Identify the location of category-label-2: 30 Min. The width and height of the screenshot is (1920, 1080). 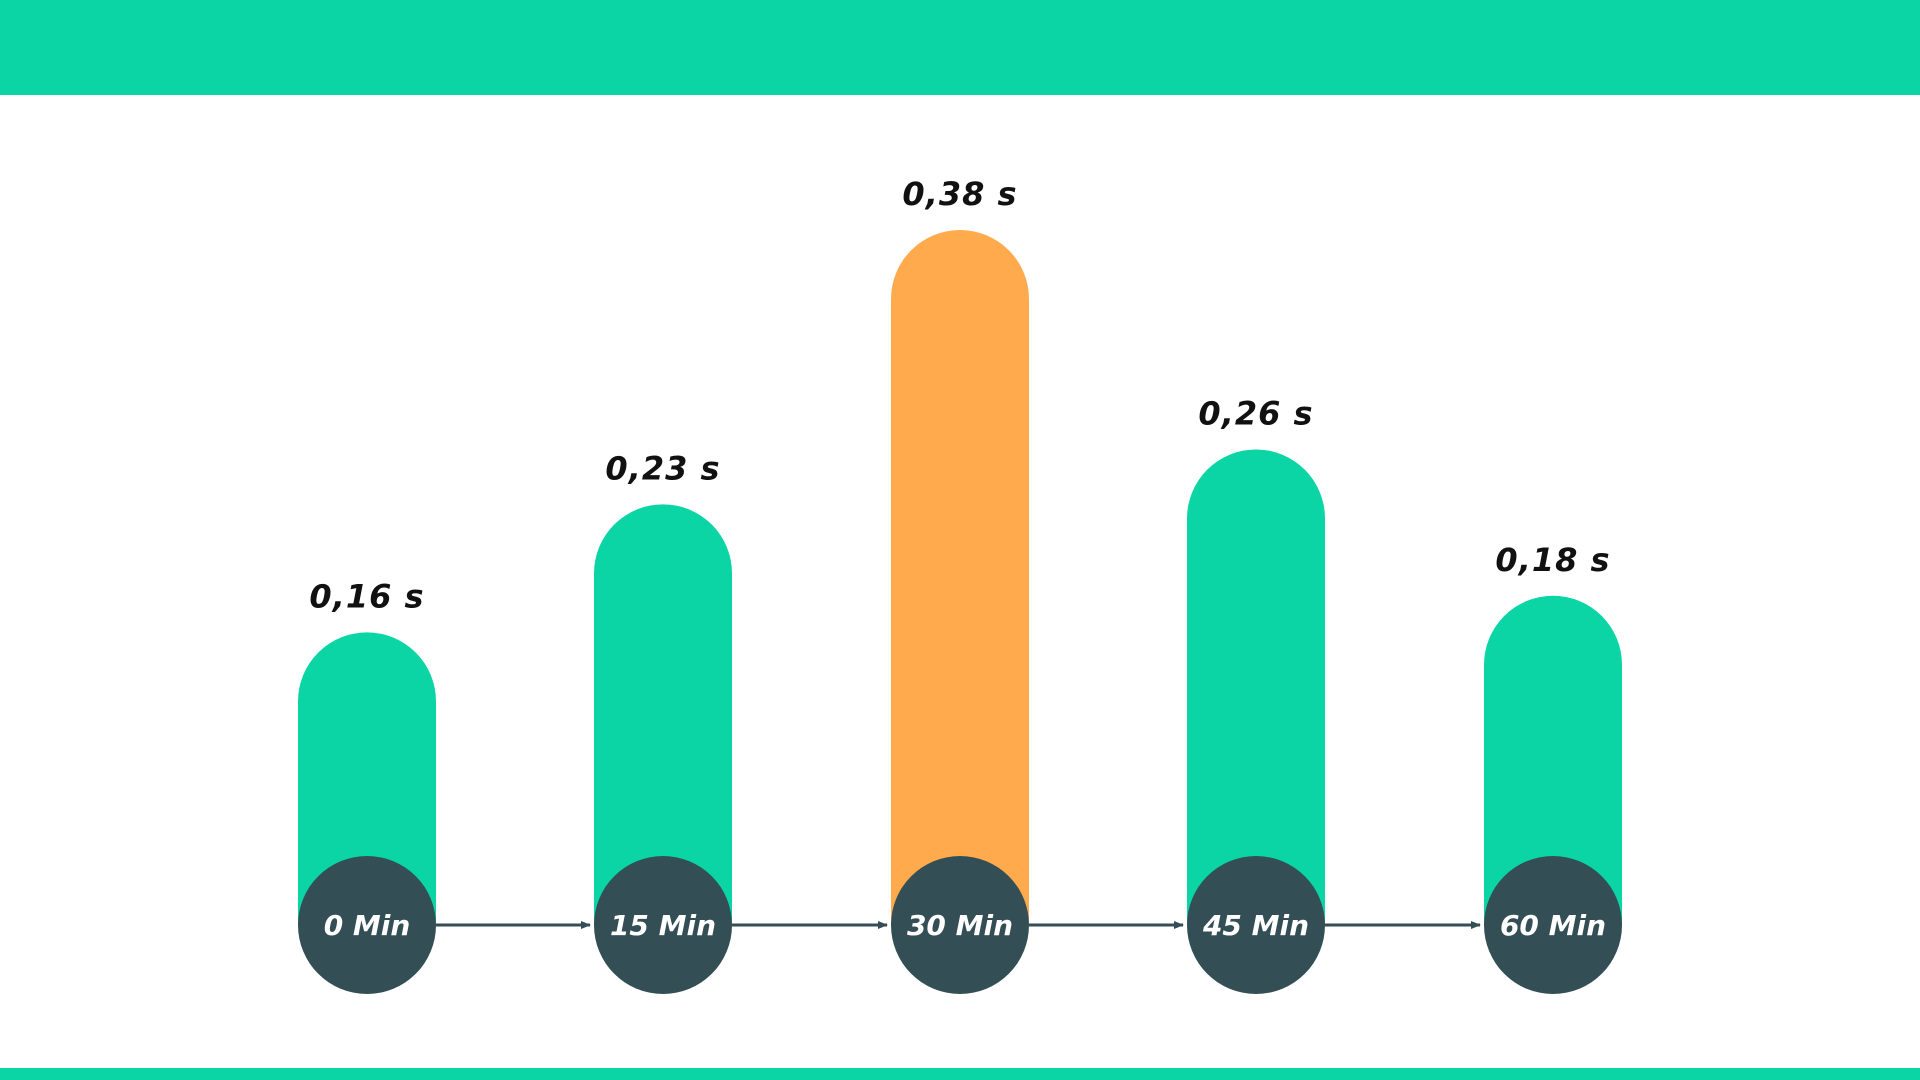
(960, 925).